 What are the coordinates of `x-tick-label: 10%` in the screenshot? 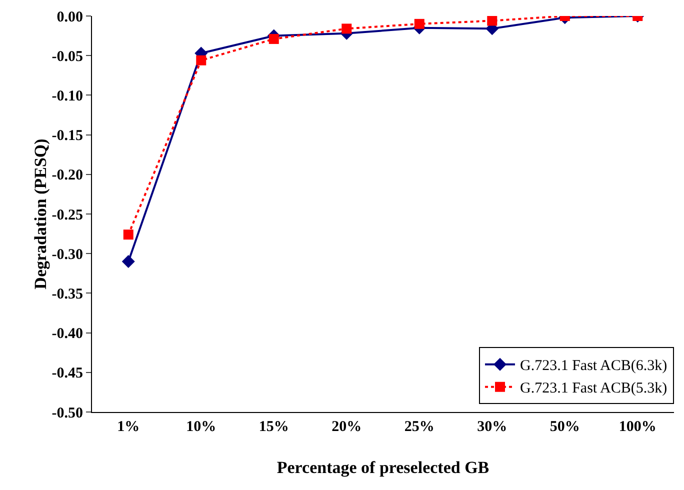 It's located at (201, 427).